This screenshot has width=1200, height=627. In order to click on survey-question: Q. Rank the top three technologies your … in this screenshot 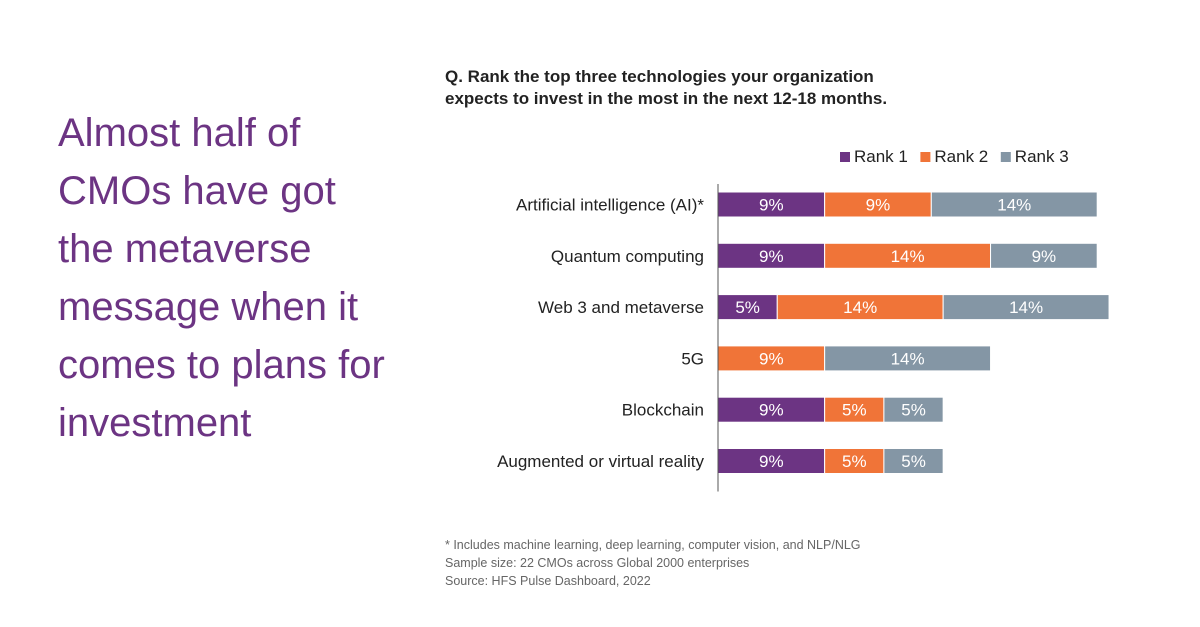, I will do `click(755, 88)`.